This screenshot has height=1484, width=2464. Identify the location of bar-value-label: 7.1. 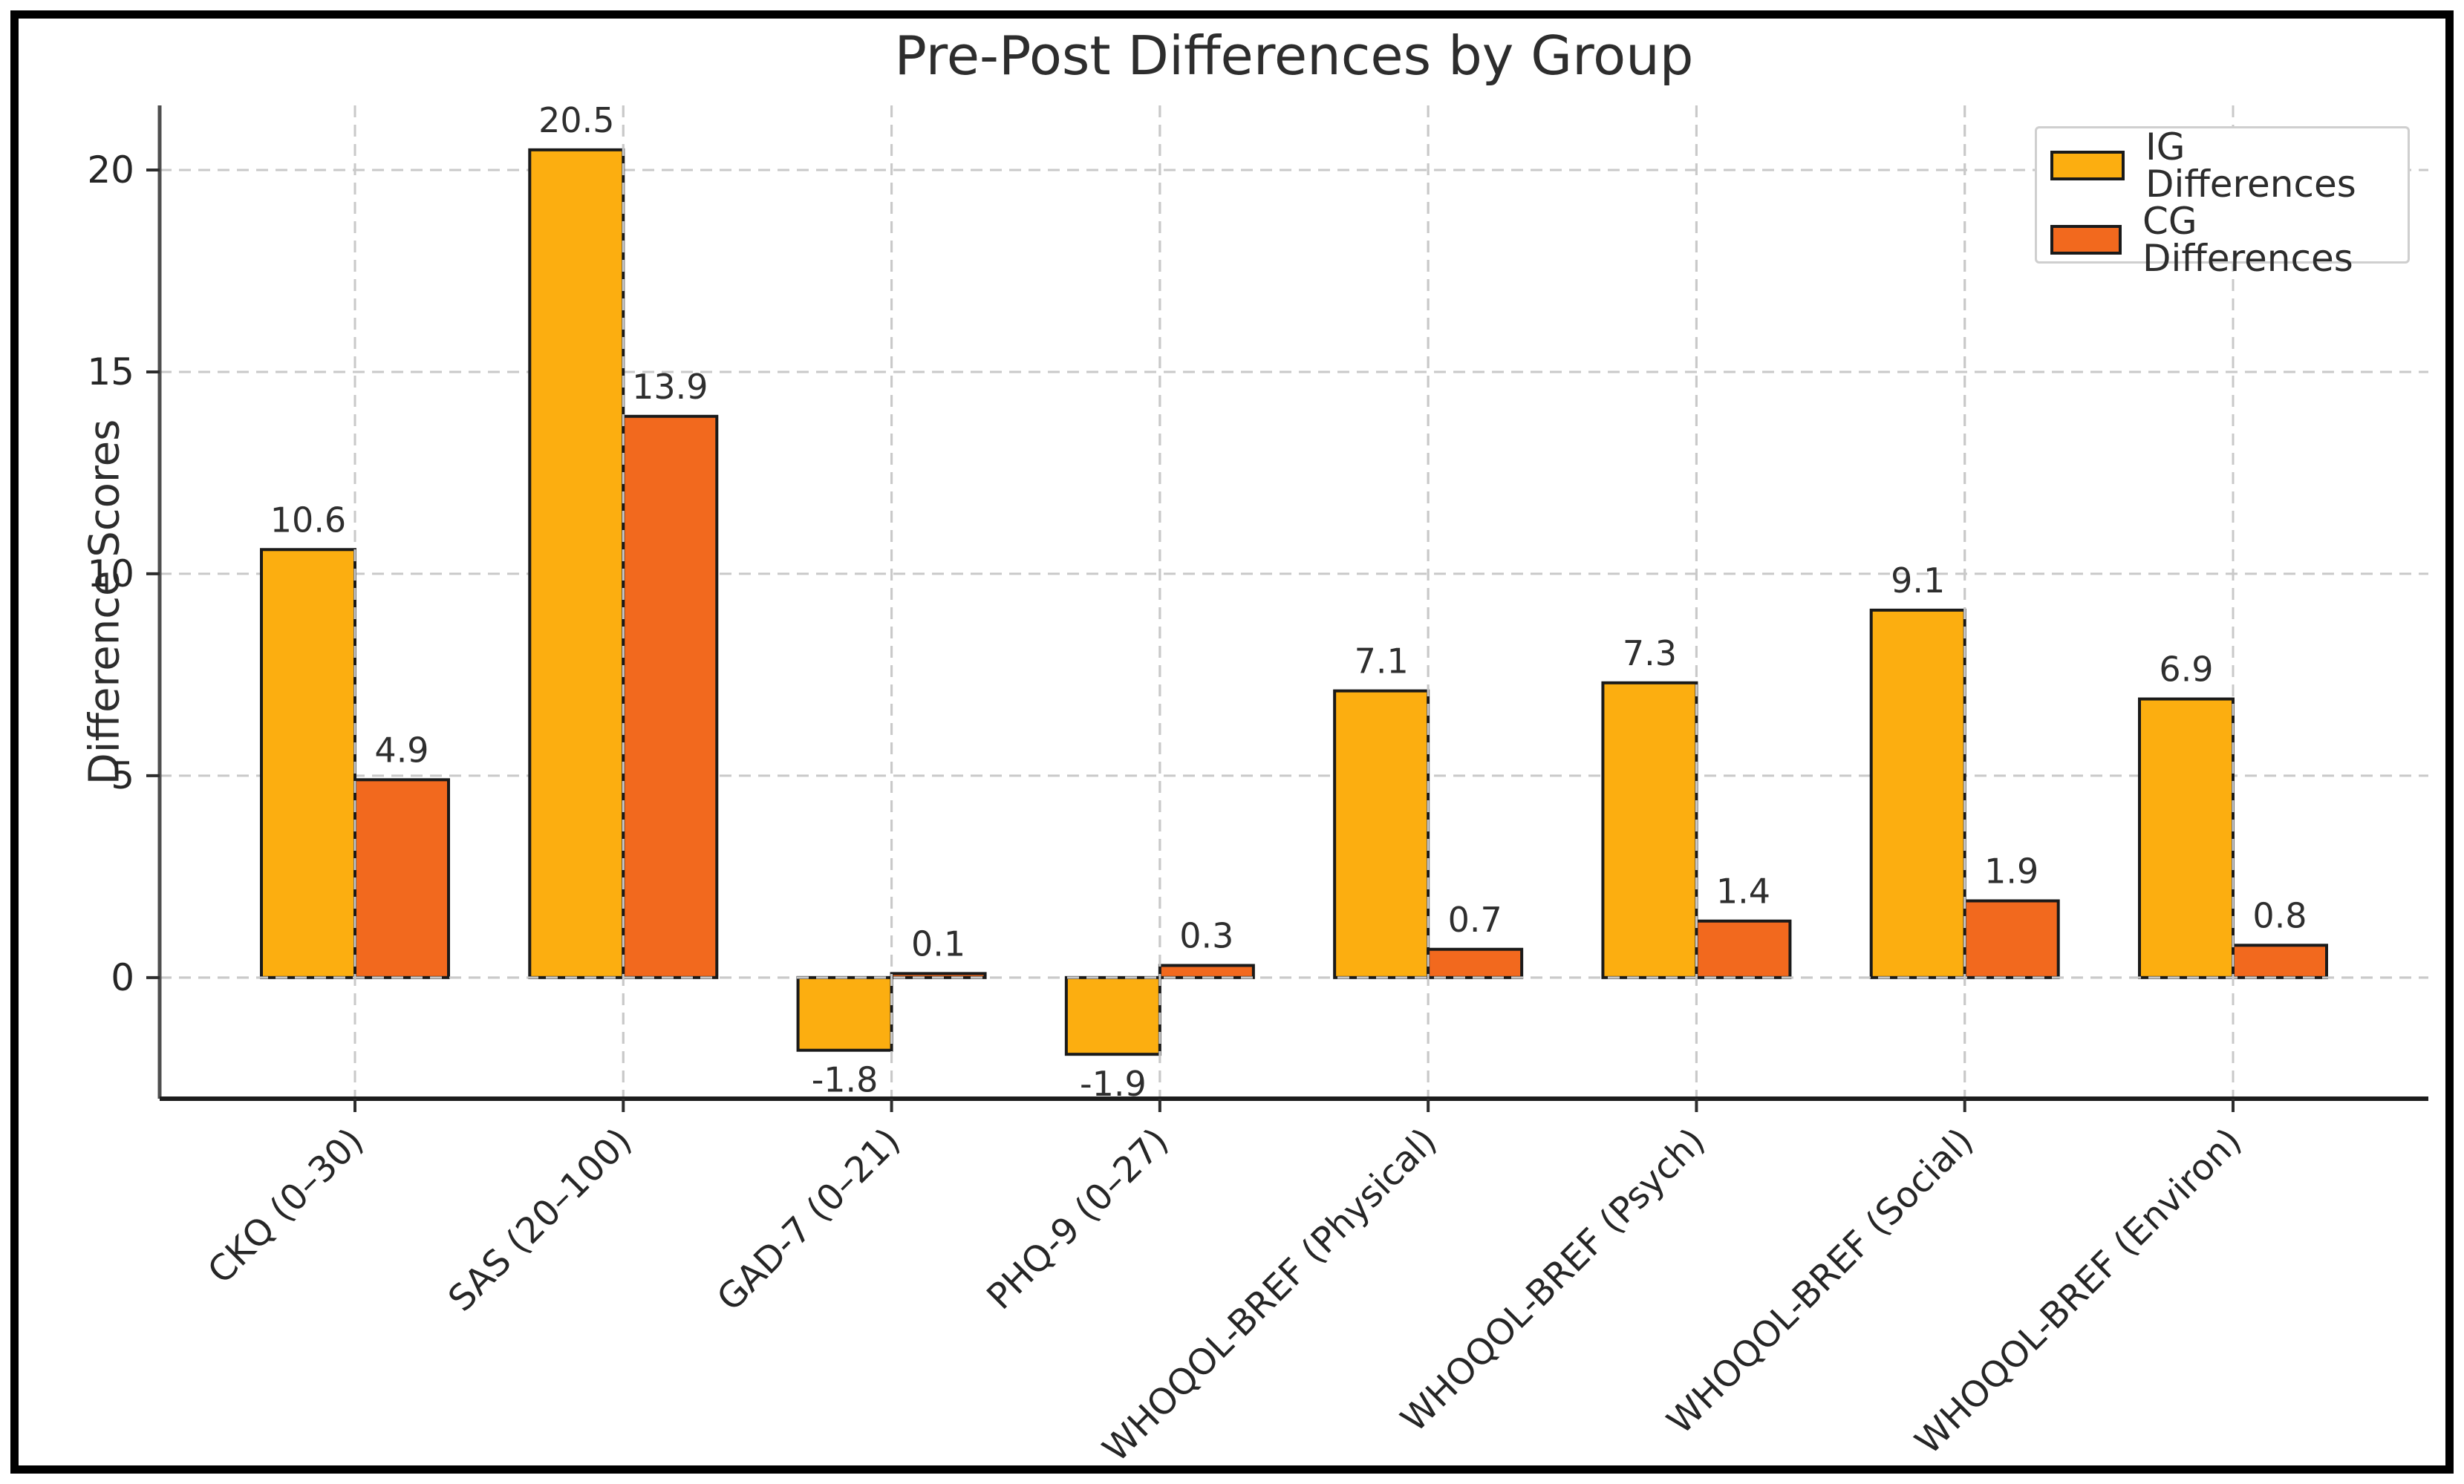
(1382, 661).